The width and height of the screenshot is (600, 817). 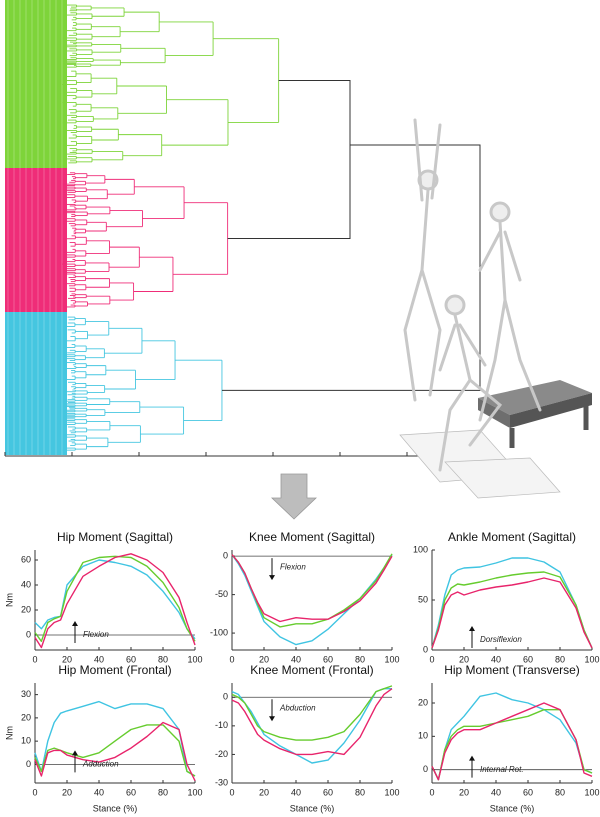 What do you see at coordinates (219, 632) in the screenshot?
I see `y-tick-label: -100` at bounding box center [219, 632].